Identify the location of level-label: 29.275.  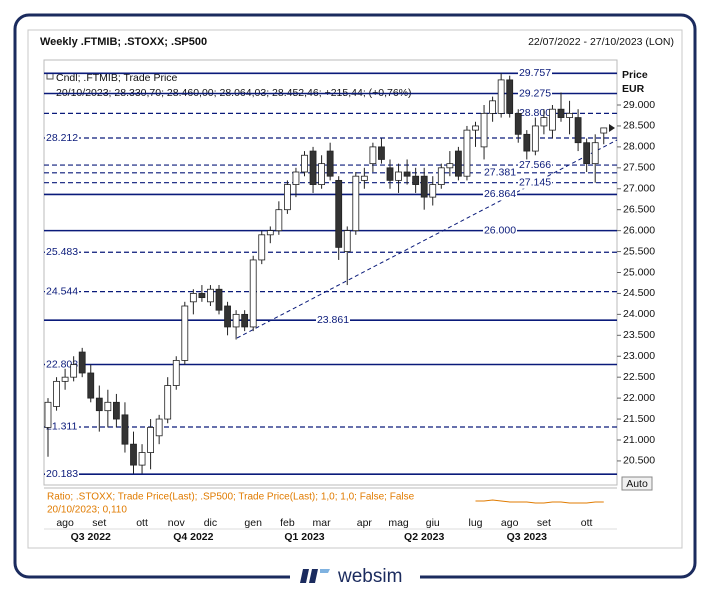
(535, 93).